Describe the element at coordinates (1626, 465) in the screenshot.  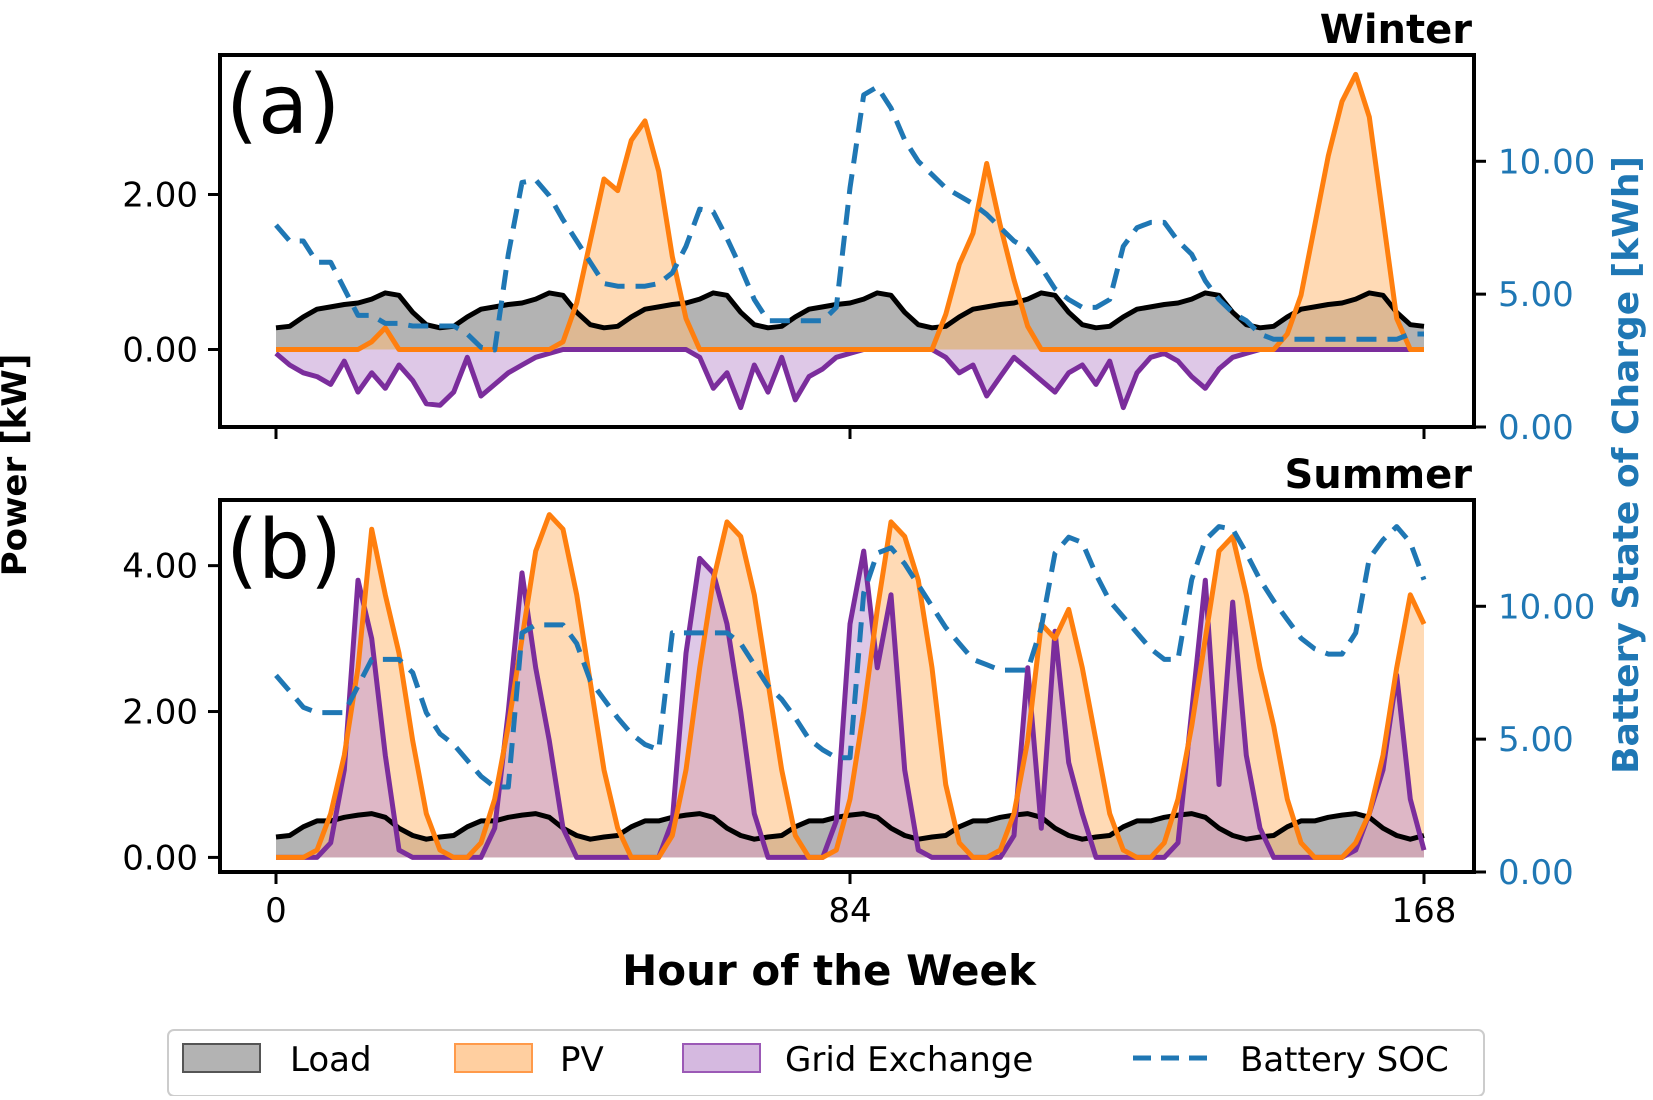
I see `y-axis-label-right: Battery State of Charge [kWh]` at that location.